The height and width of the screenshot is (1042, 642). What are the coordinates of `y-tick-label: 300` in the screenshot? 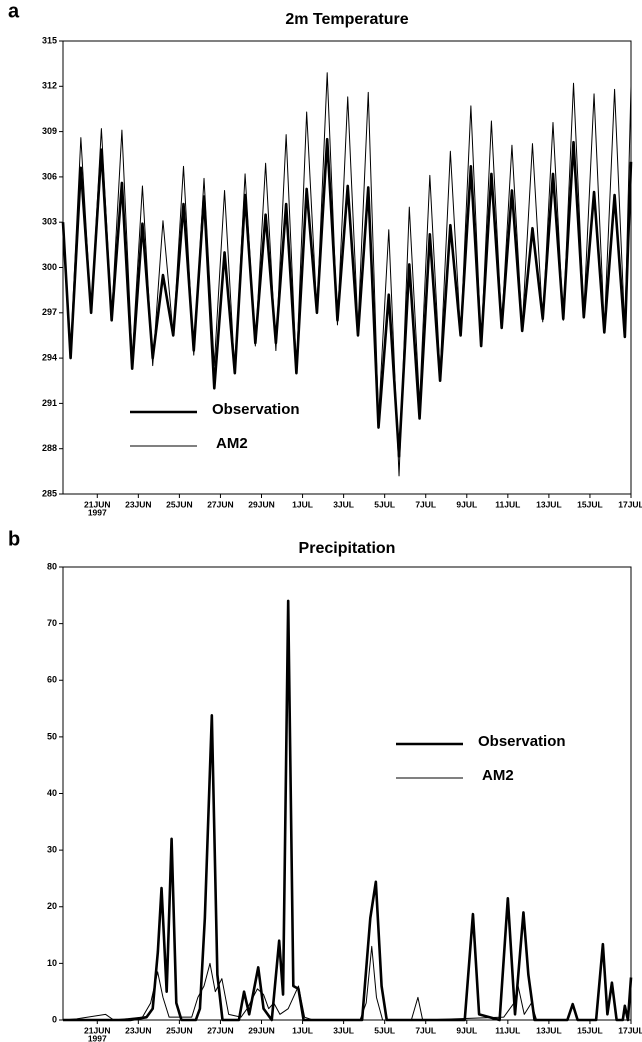 It's located at (49, 267).